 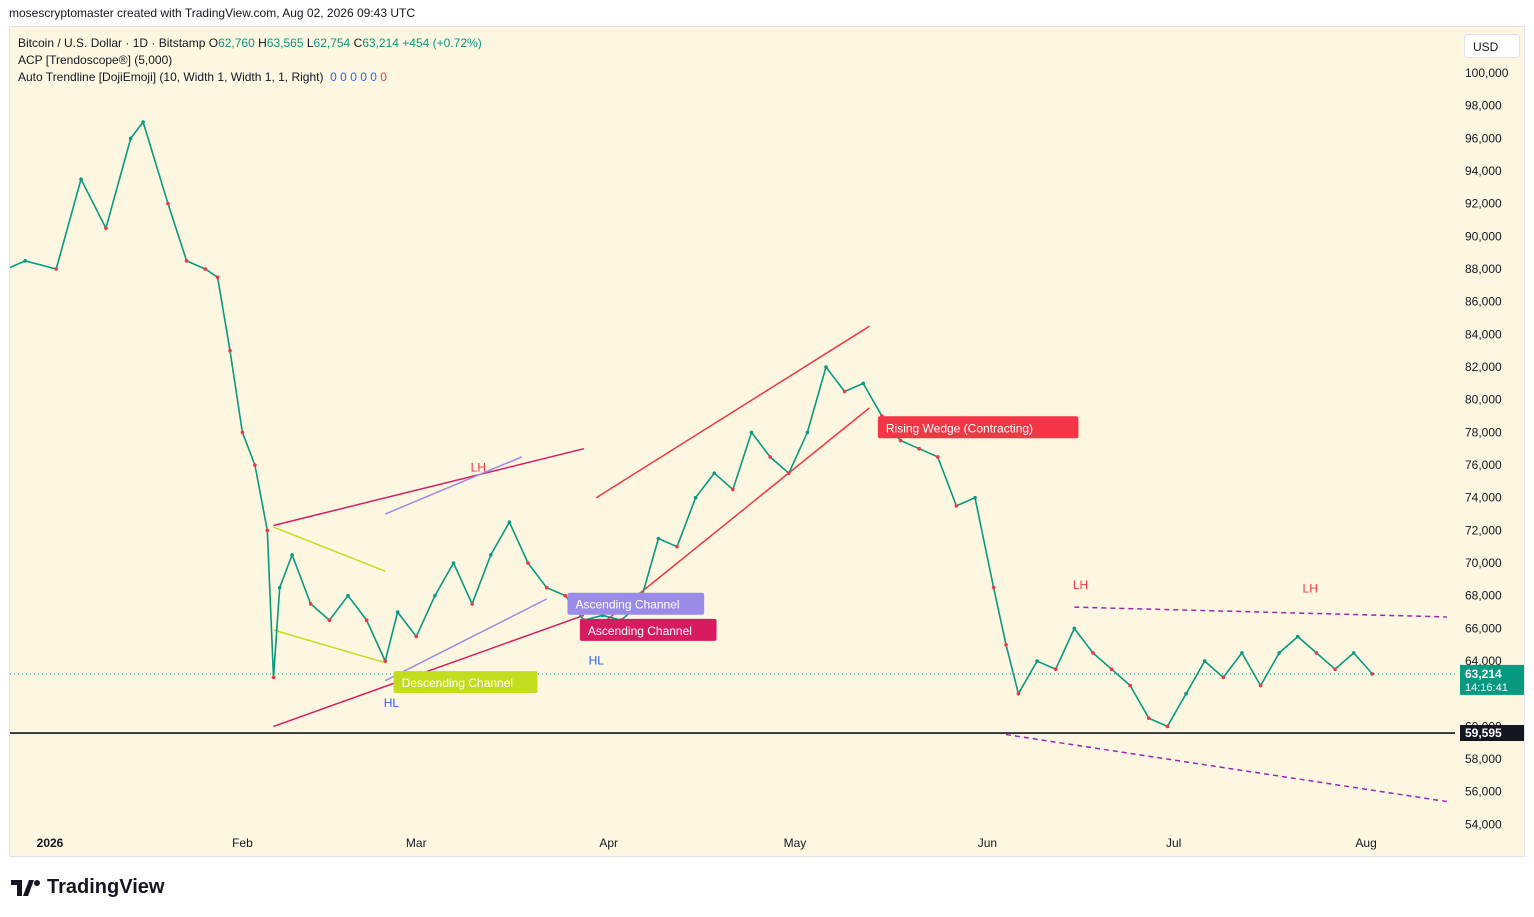 What do you see at coordinates (231, 43) in the screenshot?
I see `ohlc-open: O62,760` at bounding box center [231, 43].